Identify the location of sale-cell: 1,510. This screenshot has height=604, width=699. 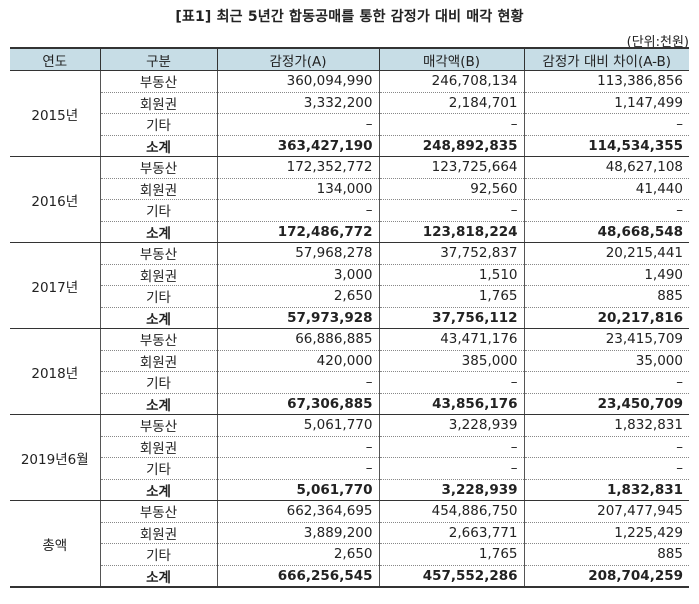
(451, 275).